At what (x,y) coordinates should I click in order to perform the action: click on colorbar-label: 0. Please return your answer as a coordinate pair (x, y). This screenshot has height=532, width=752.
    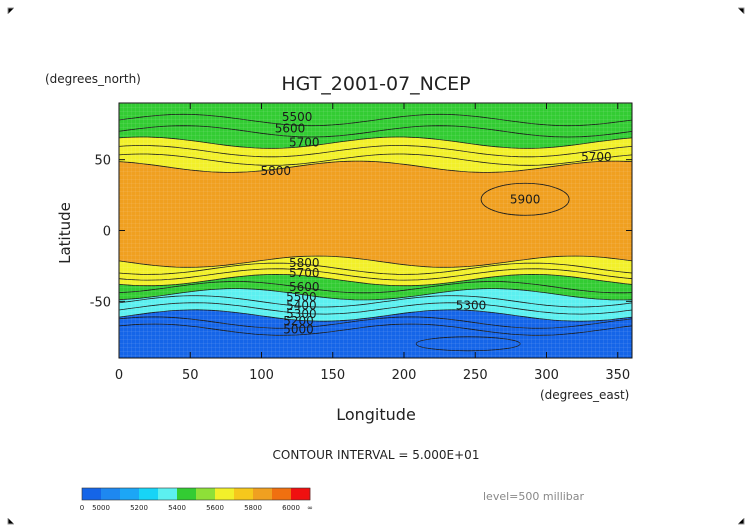
    Looking at the image, I should click on (82, 508).